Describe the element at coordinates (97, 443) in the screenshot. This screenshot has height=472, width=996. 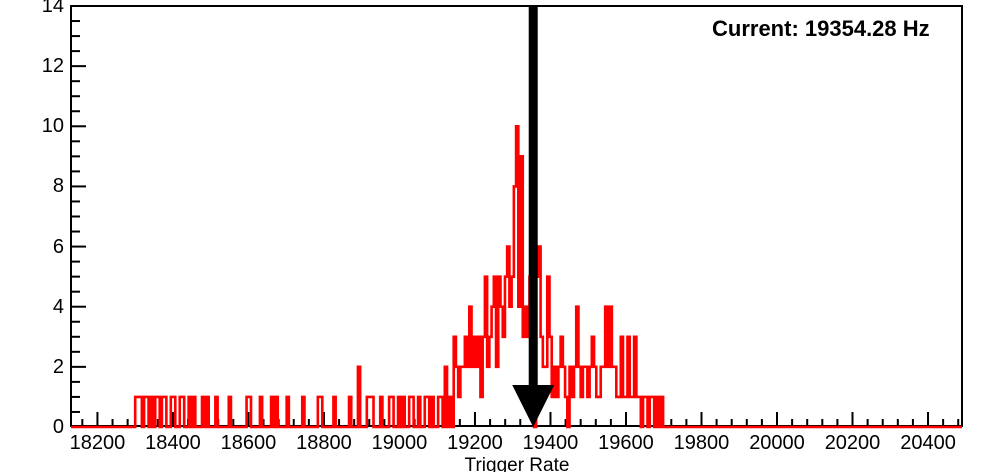
I see `x-tick-label: 18200` at that location.